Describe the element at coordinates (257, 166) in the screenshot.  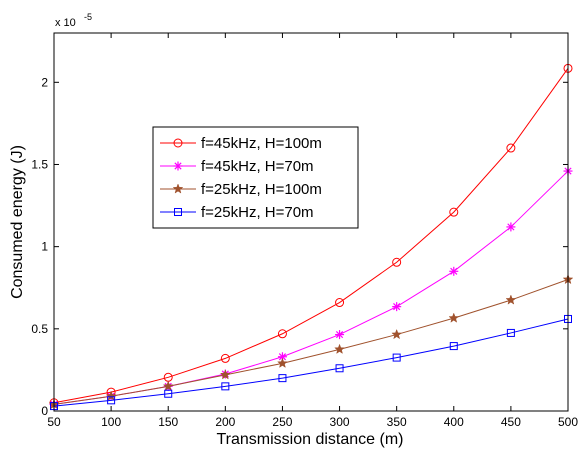
I see `legend-label: f=45kHz, H=70m` at that location.